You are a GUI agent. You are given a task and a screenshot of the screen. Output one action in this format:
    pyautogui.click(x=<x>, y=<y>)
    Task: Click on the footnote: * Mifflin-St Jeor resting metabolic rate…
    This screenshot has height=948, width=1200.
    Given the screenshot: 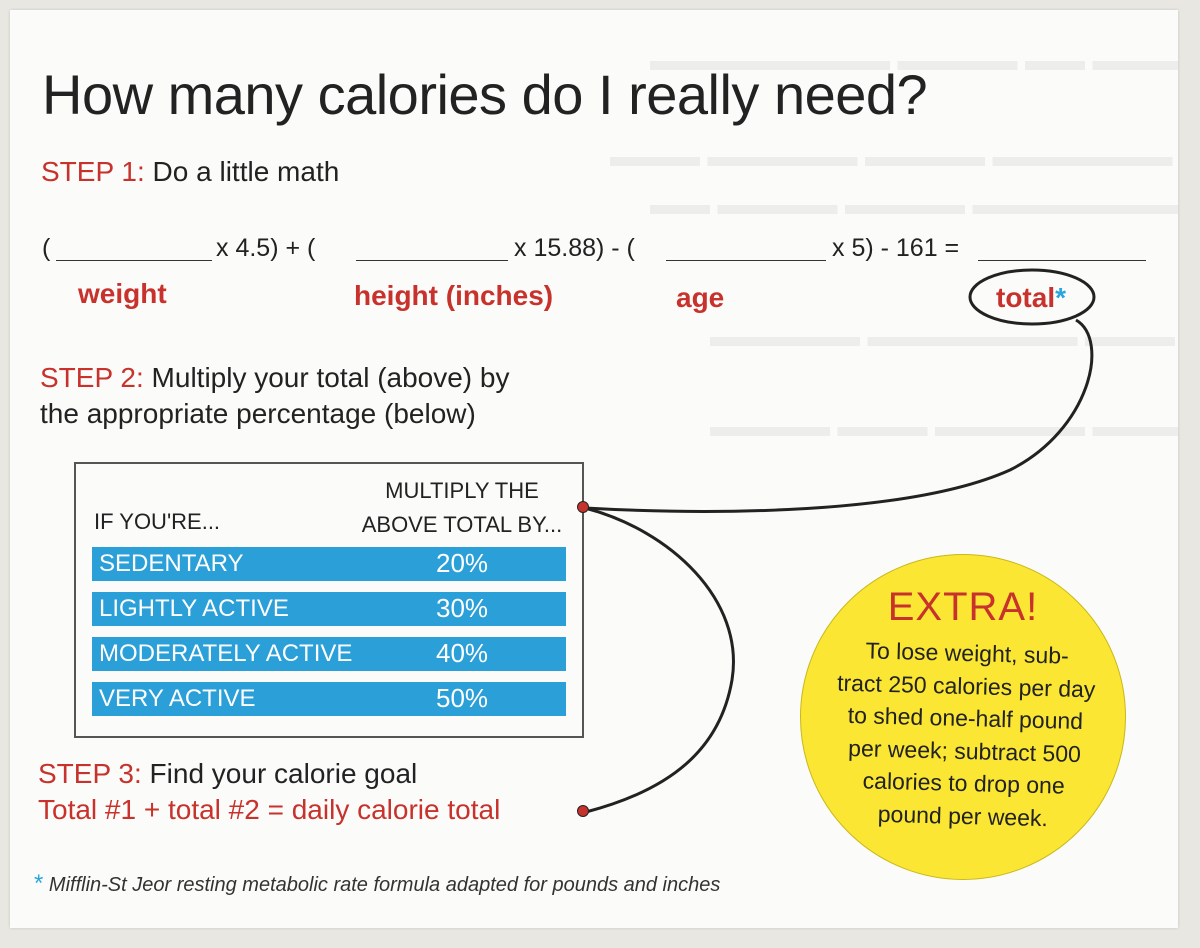 What is the action you would take?
    pyautogui.click(x=377, y=884)
    